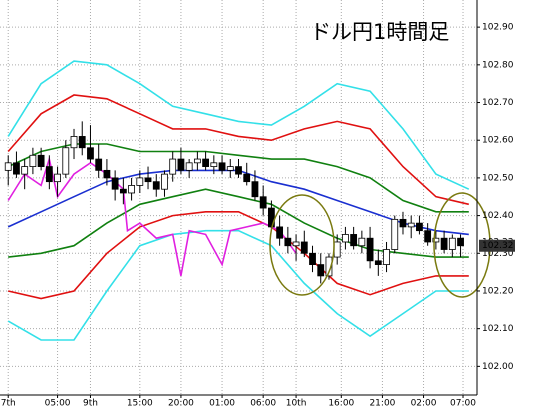 The width and height of the screenshot is (544, 410). I want to click on x-tick-label: 16:00, so click(341, 404).